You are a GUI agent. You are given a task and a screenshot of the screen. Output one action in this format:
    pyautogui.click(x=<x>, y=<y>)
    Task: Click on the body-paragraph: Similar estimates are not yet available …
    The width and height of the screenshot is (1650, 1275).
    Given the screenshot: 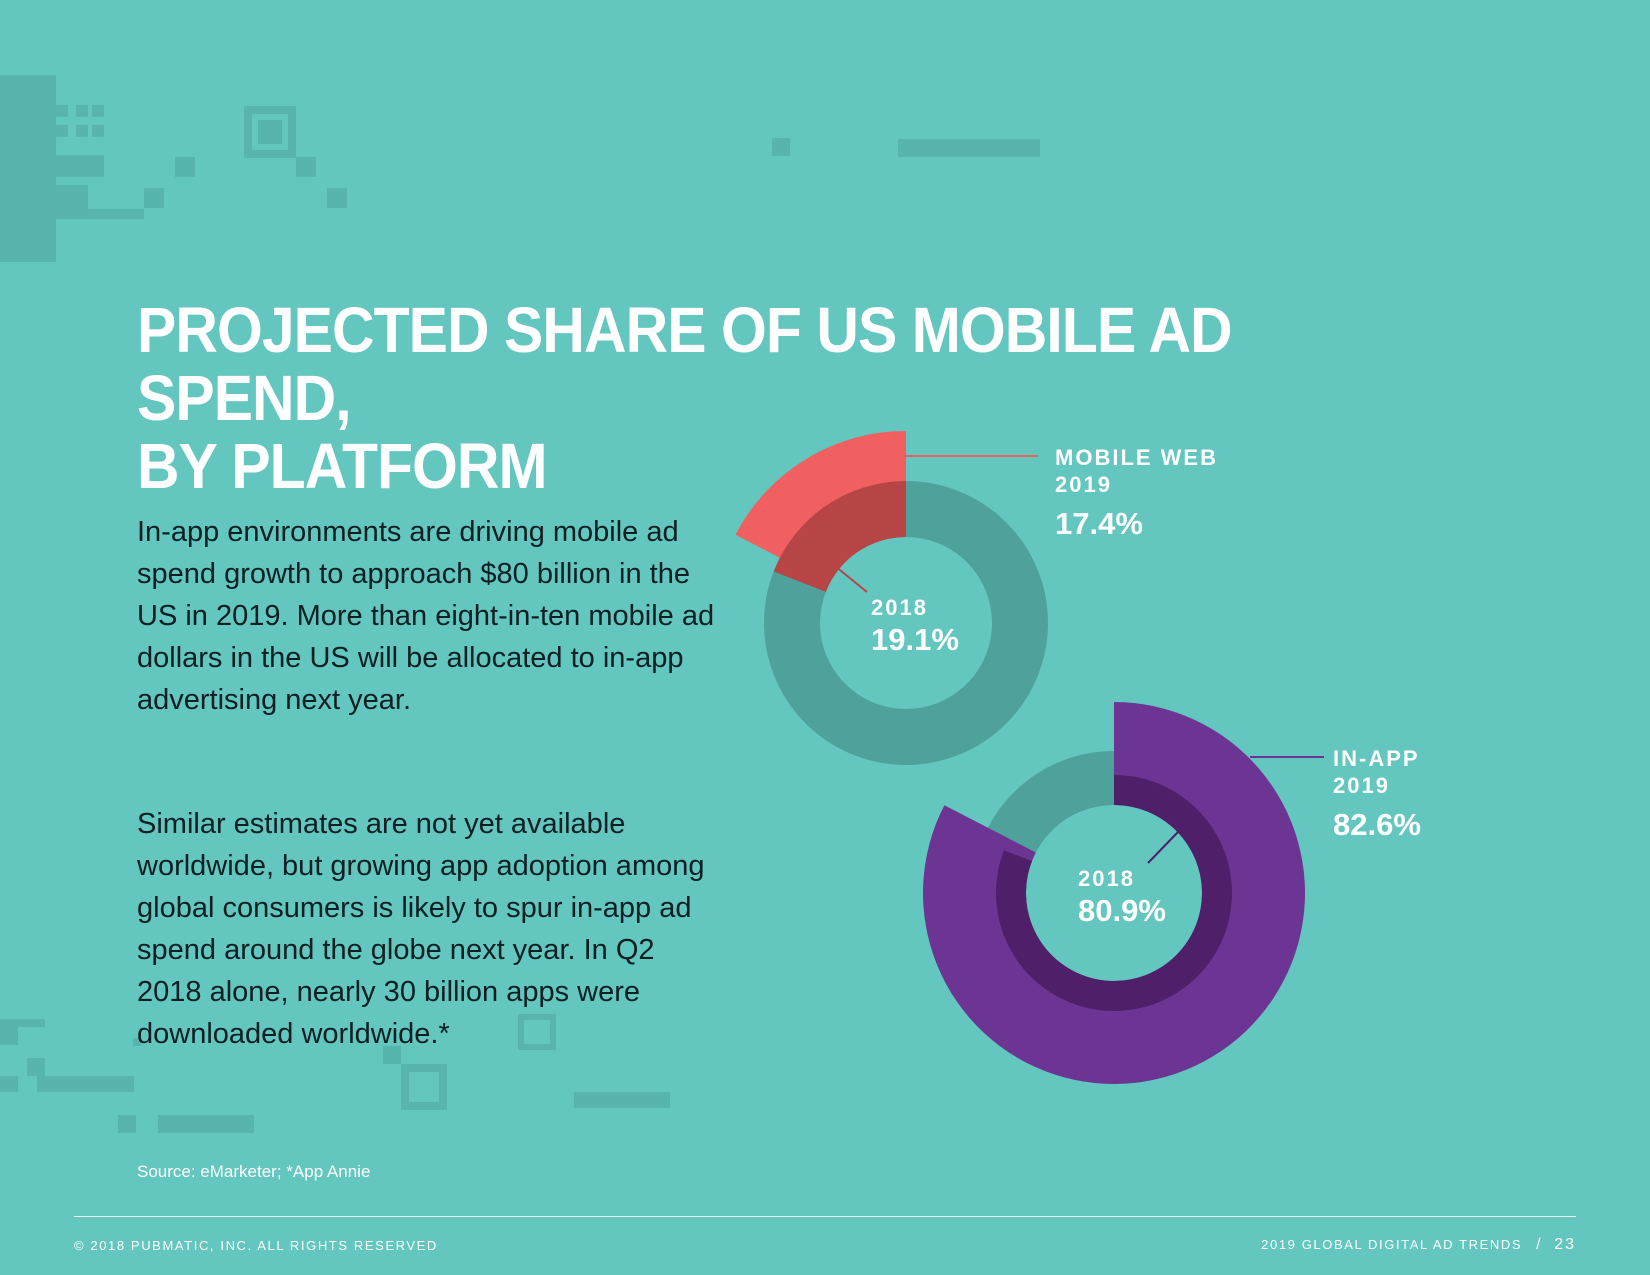 What is the action you would take?
    pyautogui.click(x=421, y=929)
    